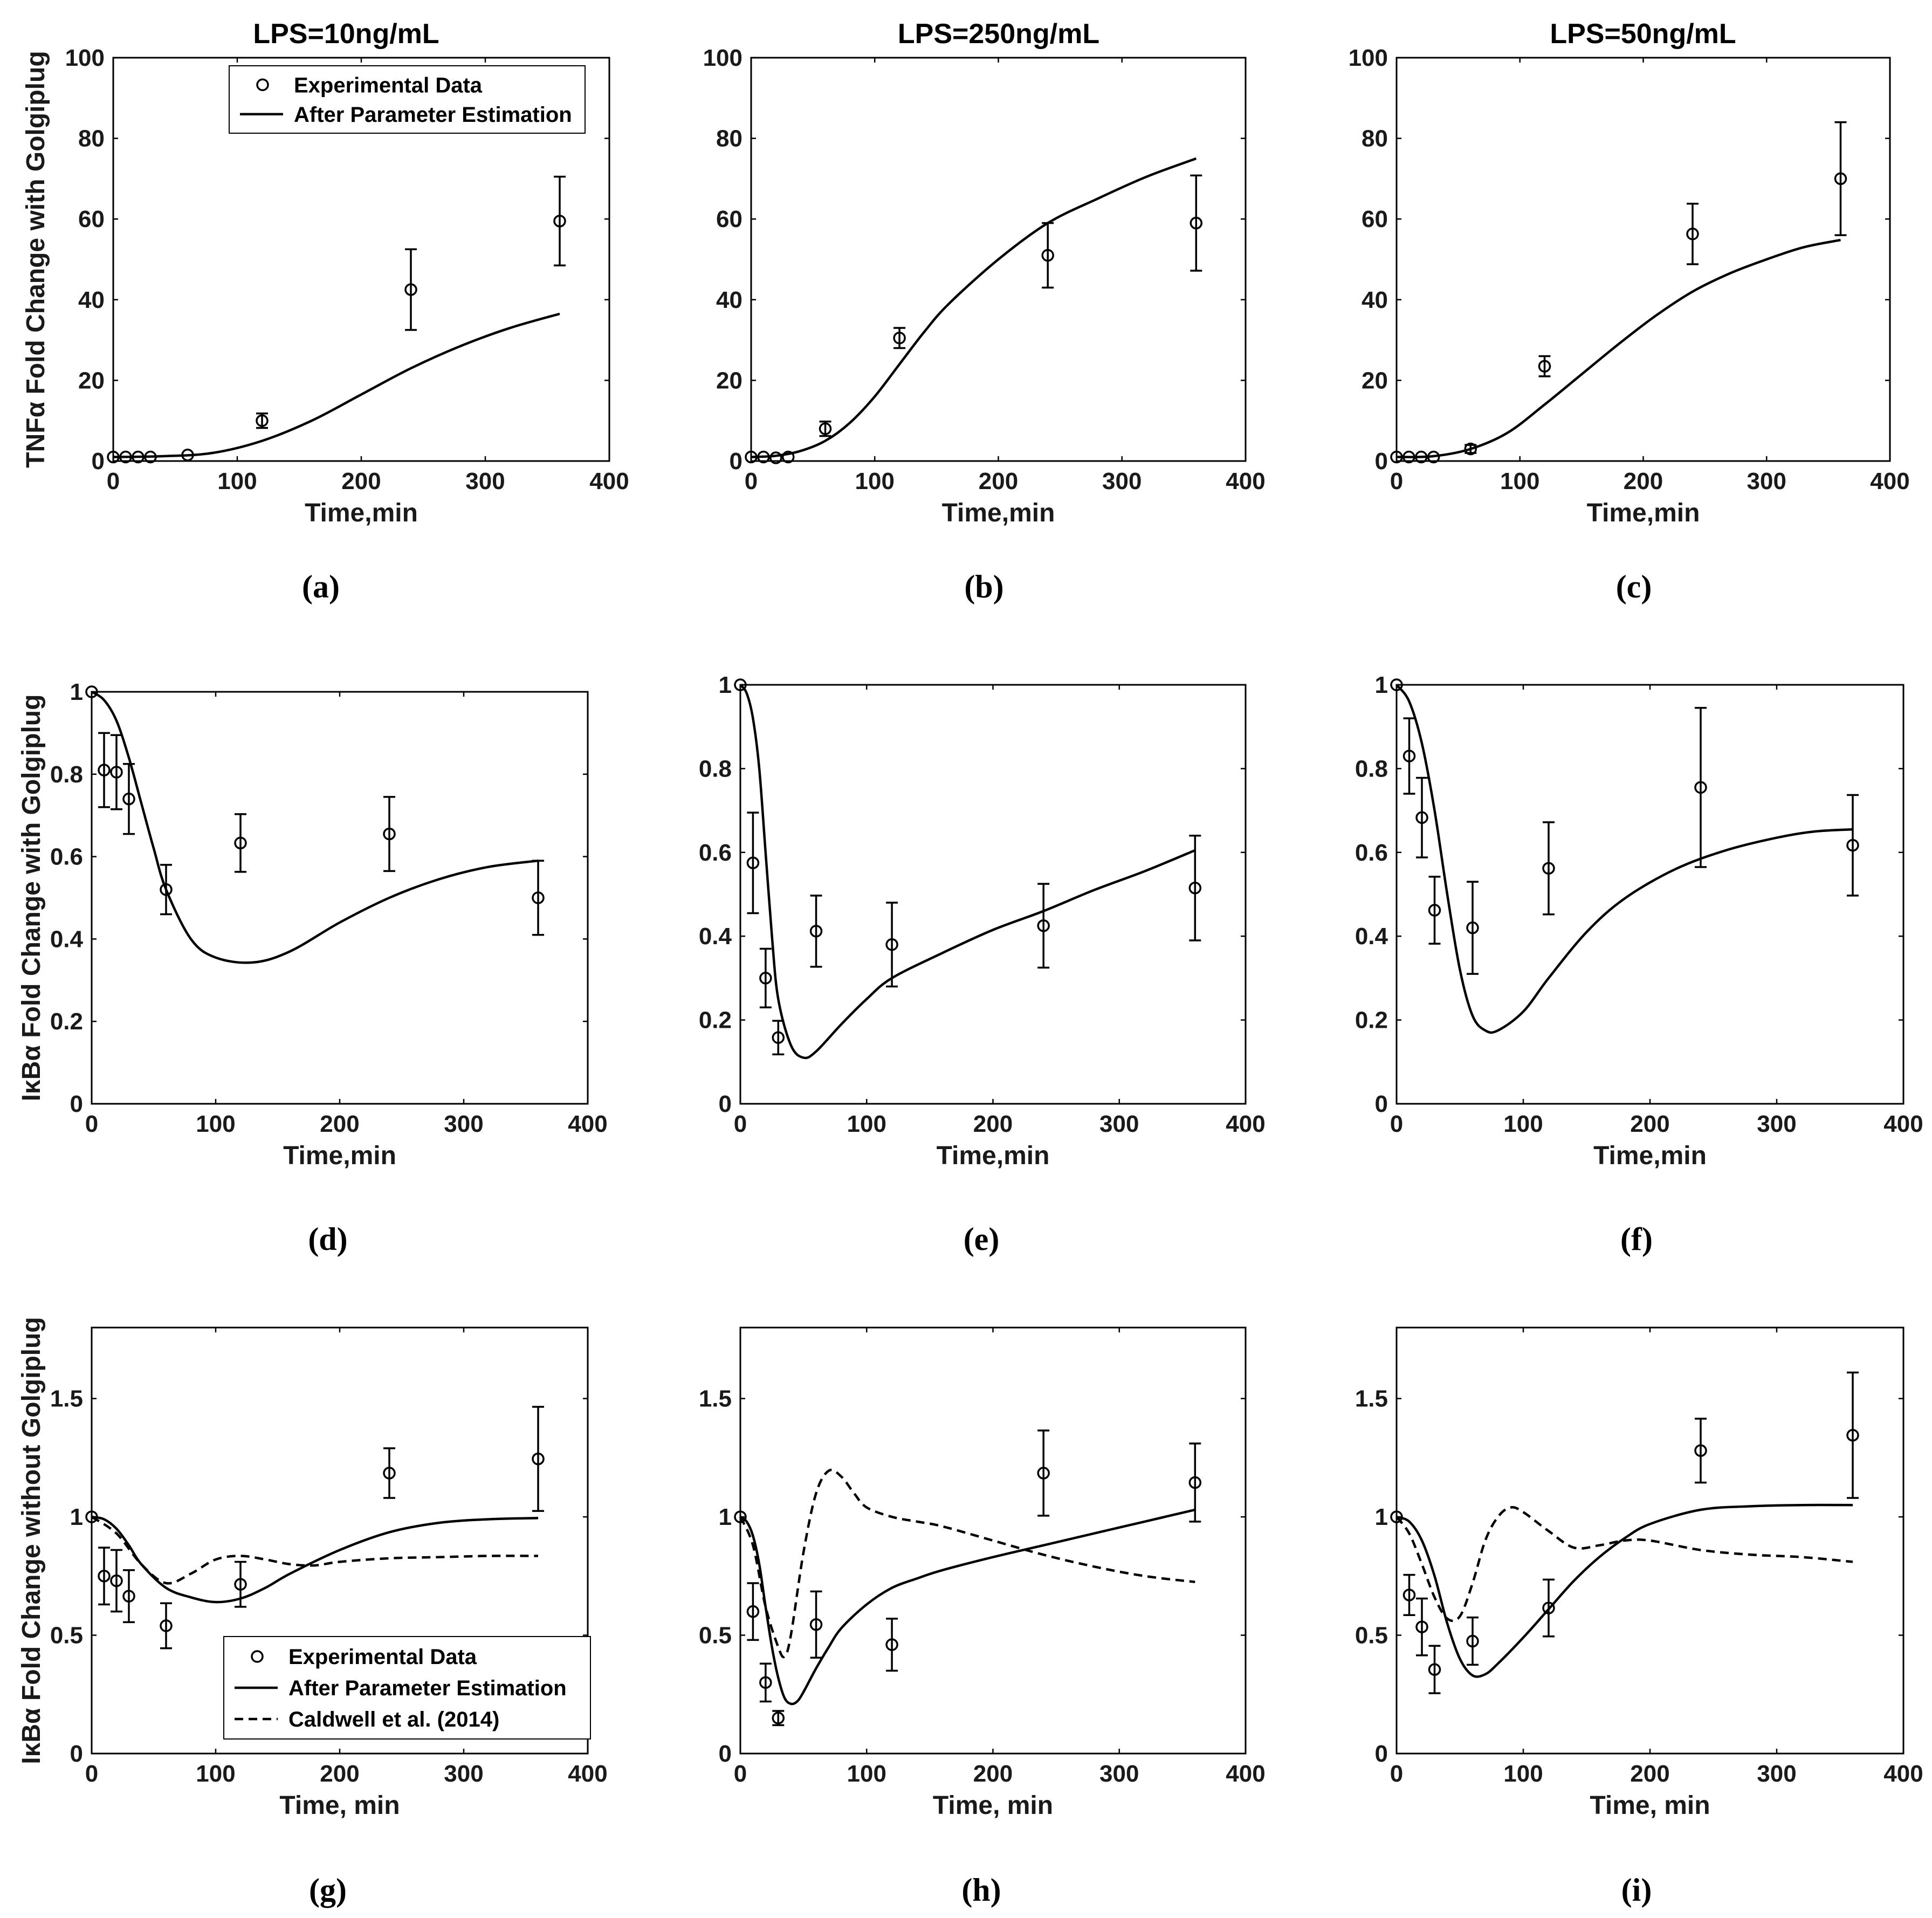 This screenshot has width=1932, height=1918. Describe the element at coordinates (346, 34) in the screenshot. I see `column-title-lps-10: LPS=10ng/mL` at that location.